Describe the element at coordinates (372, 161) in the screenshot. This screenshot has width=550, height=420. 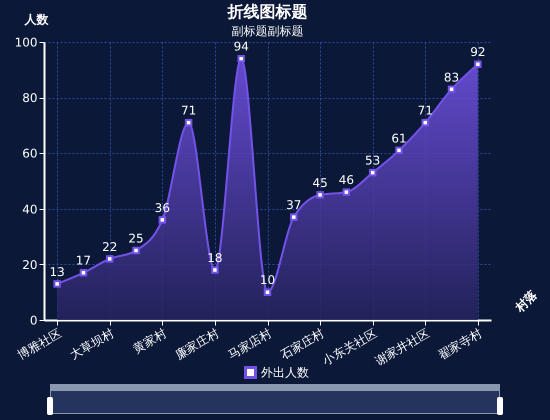
I see `data-label: 53` at that location.